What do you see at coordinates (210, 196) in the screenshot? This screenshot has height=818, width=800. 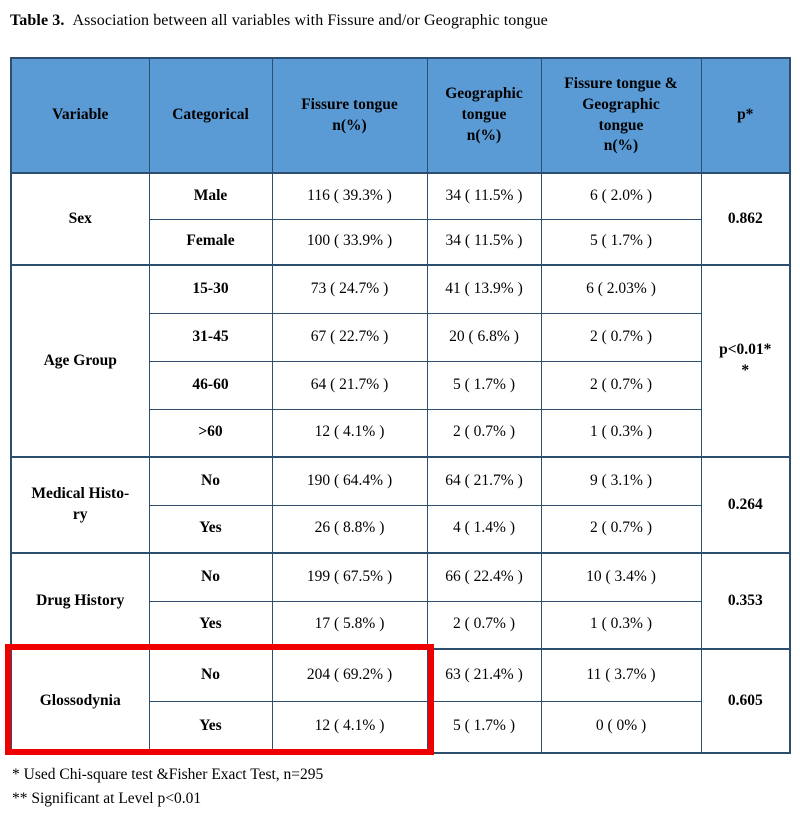 I see `category-cell: Male` at bounding box center [210, 196].